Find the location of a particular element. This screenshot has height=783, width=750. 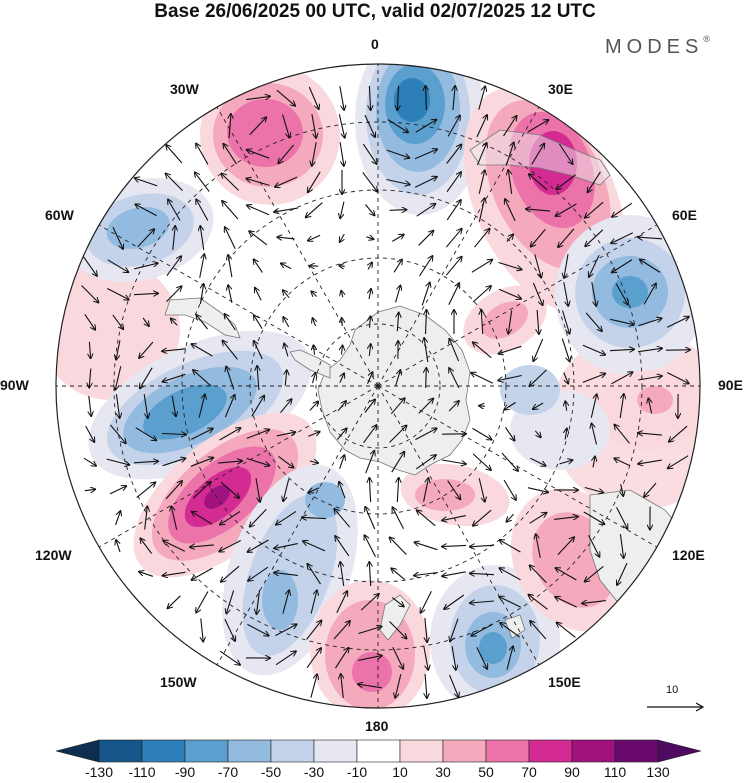

low-80e-faint is located at coordinates (530, 390).